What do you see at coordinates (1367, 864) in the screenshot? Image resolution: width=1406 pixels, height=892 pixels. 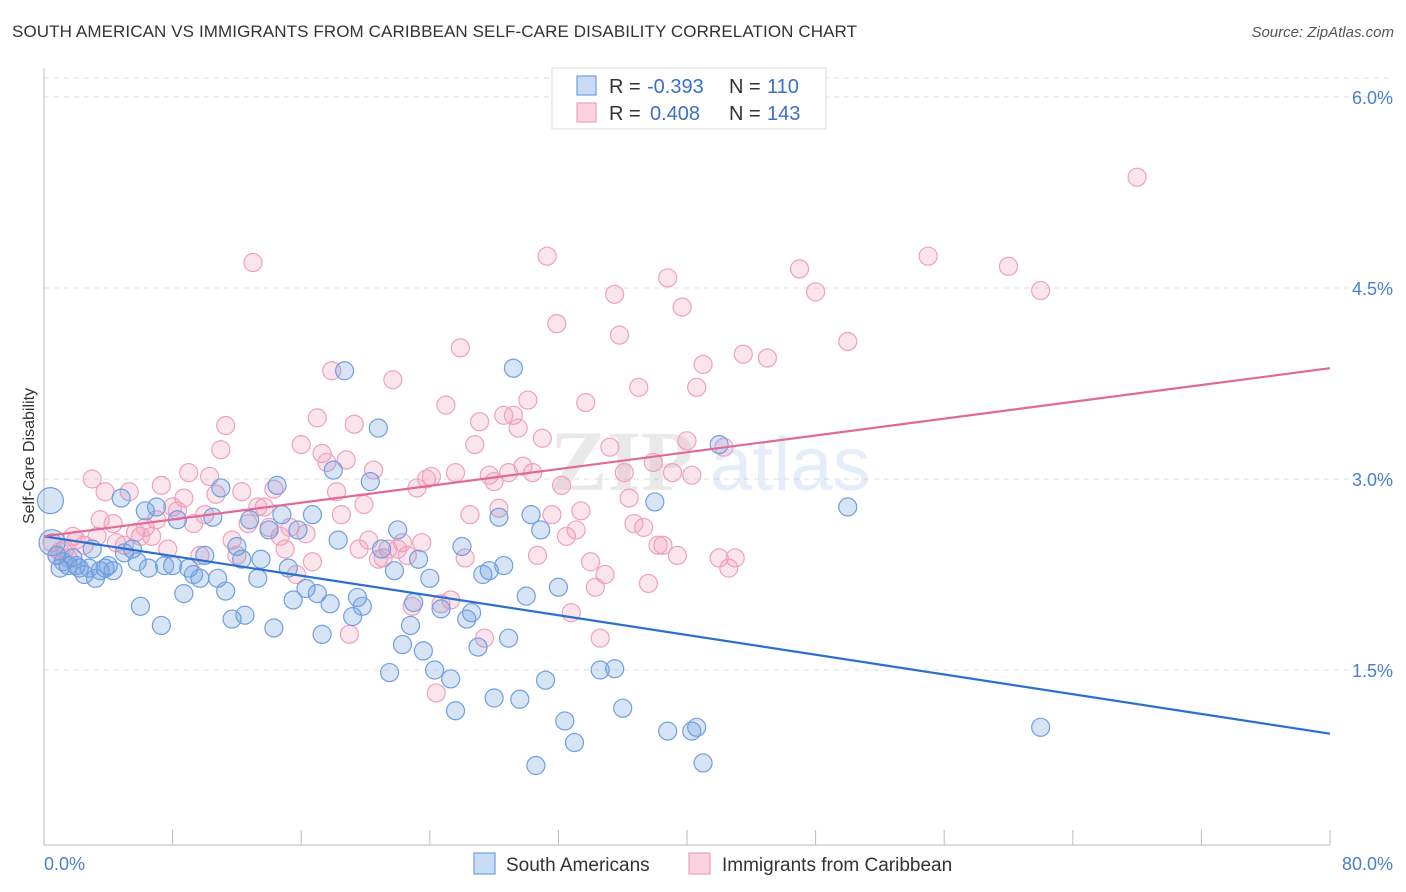 I see `x-tick-label-max: 80.0%` at bounding box center [1367, 864].